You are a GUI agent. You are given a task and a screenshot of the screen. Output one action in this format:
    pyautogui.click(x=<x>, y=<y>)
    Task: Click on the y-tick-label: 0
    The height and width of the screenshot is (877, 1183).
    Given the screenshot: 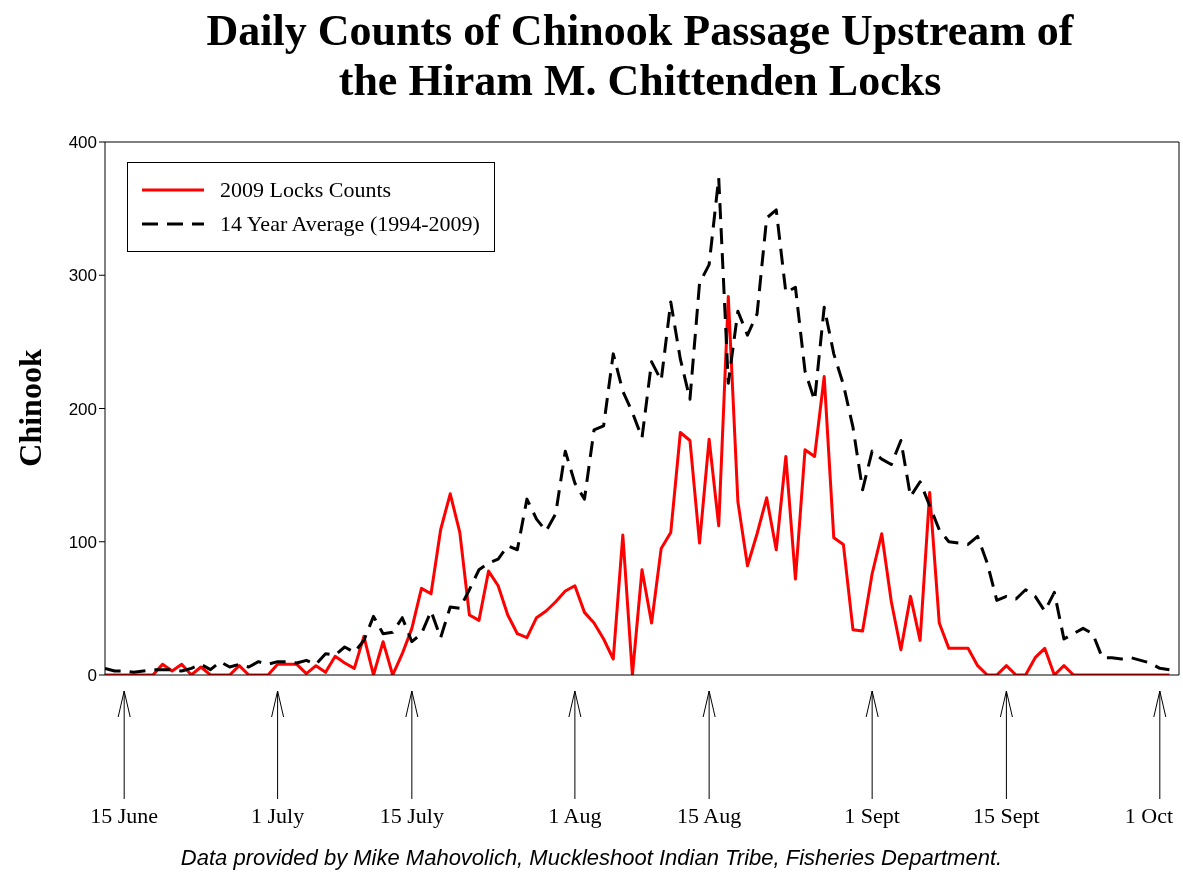 What is the action you would take?
    pyautogui.click(x=92, y=676)
    